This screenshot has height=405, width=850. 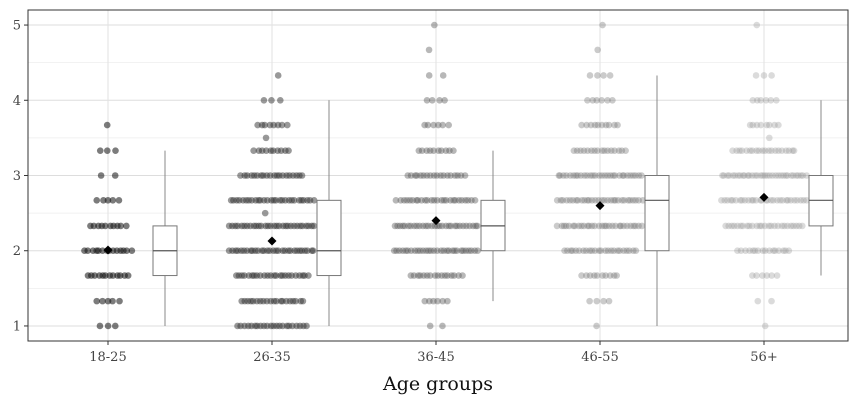 I want to click on x-tick-label: 26-35, so click(x=271, y=357).